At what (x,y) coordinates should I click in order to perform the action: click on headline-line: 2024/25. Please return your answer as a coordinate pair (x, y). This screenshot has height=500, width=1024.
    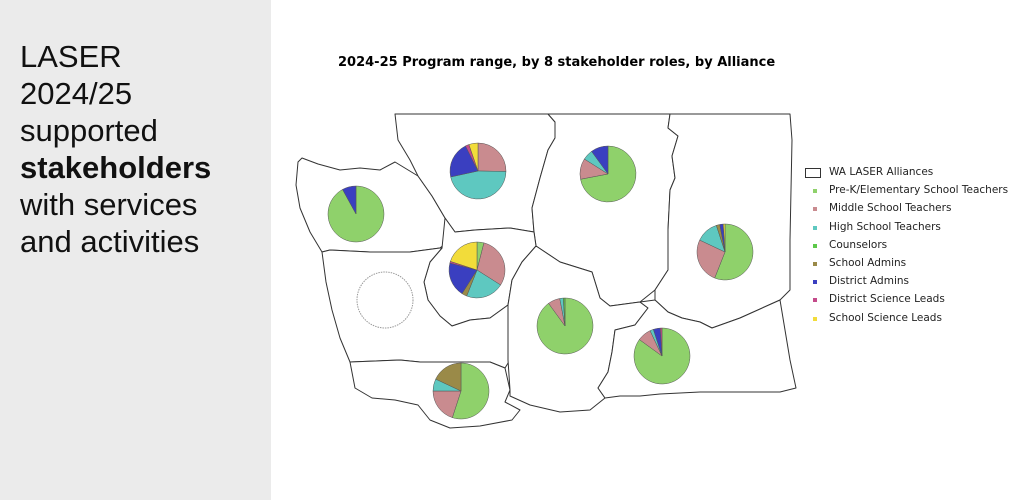
    Looking at the image, I should click on (76, 93).